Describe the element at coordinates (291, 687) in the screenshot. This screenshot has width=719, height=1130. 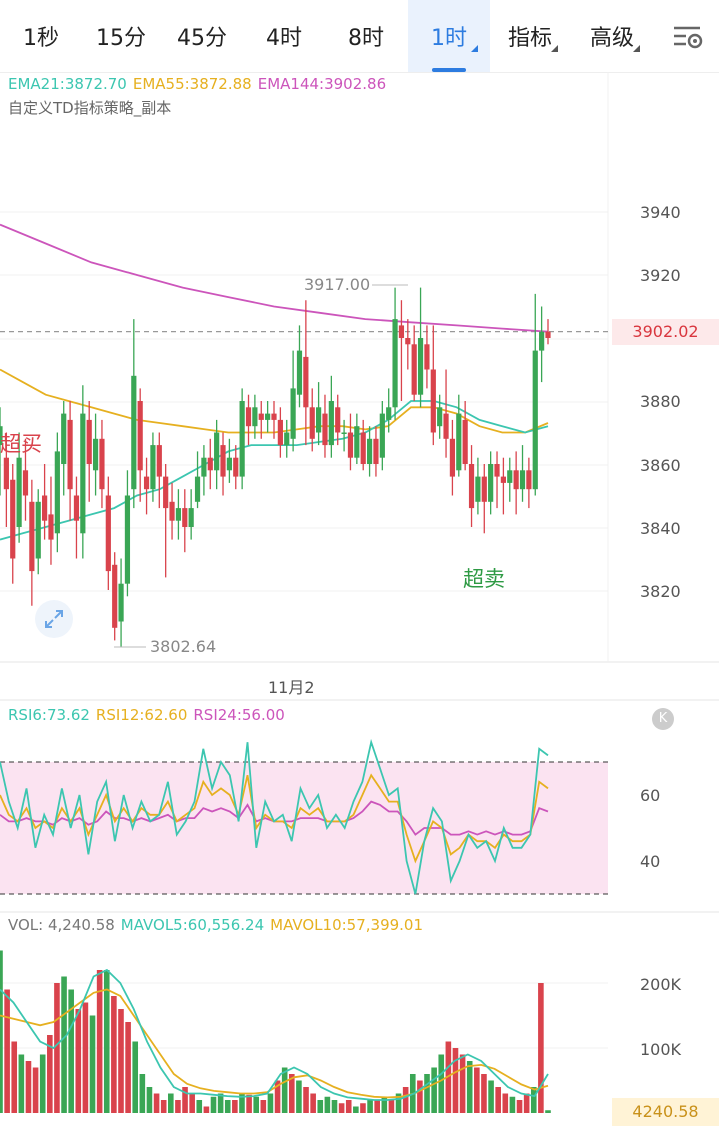
I see `date-axis-label: 11月2` at that location.